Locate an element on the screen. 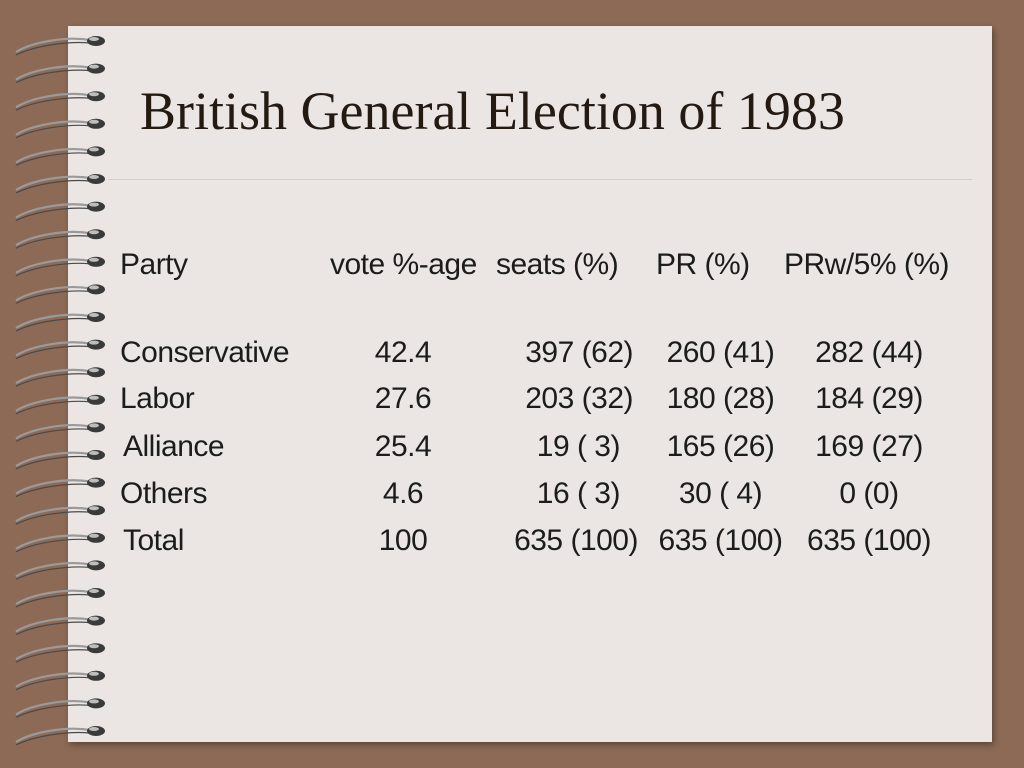  header-party: Party is located at coordinates (154, 264).